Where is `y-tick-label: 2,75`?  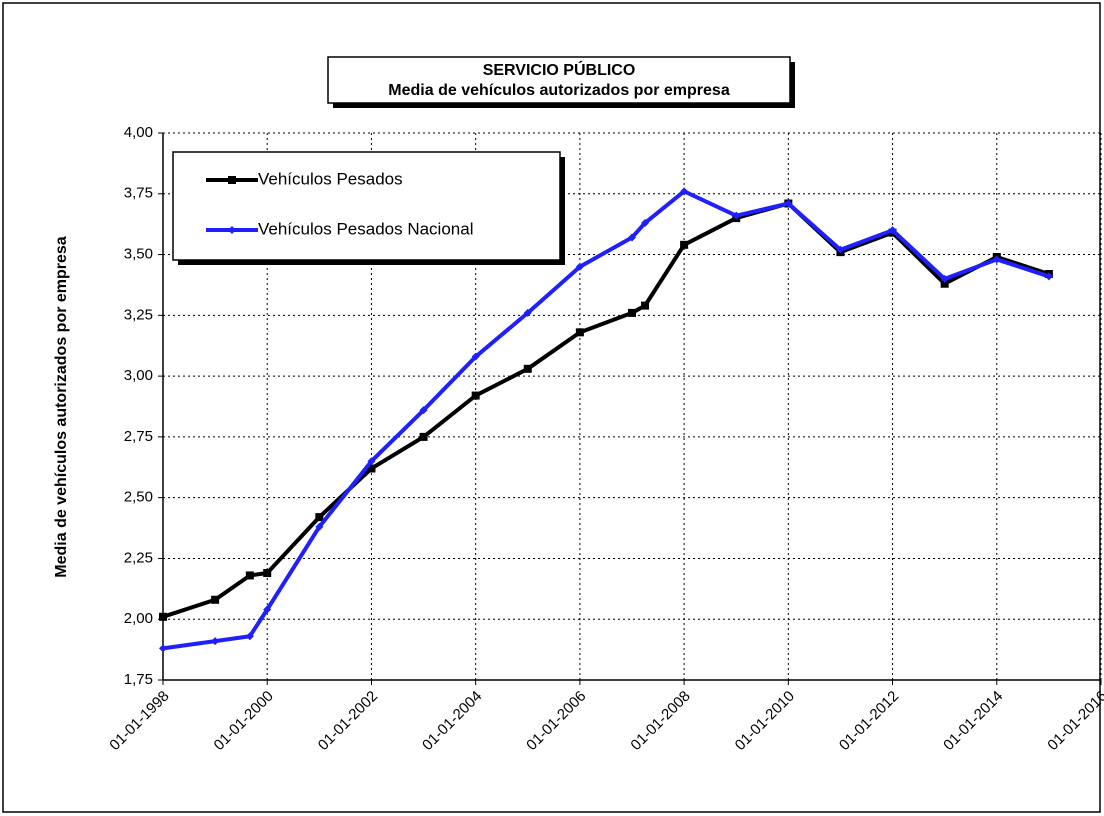
y-tick-label: 2,75 is located at coordinates (138, 436).